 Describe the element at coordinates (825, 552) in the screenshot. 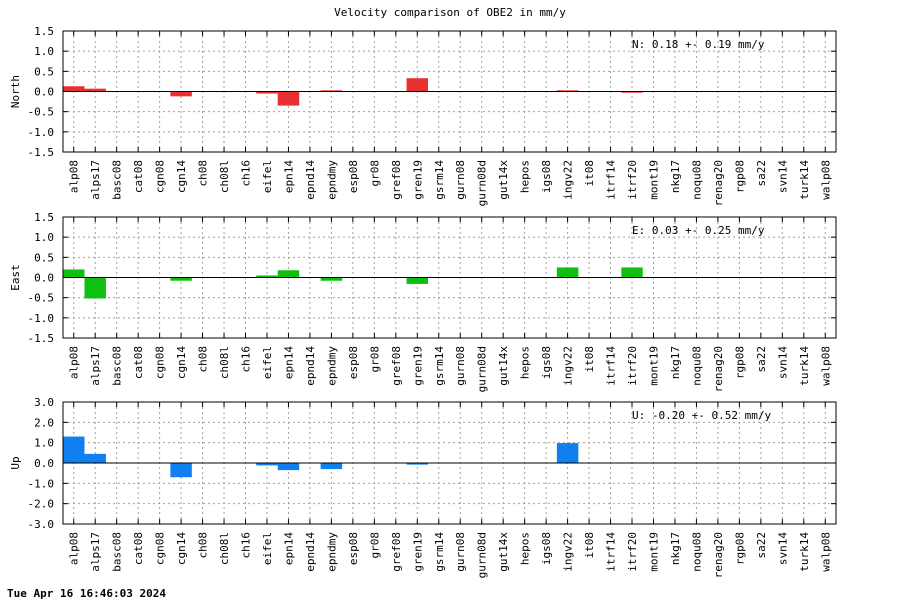

I see `up-xtick-label: walp08` at that location.